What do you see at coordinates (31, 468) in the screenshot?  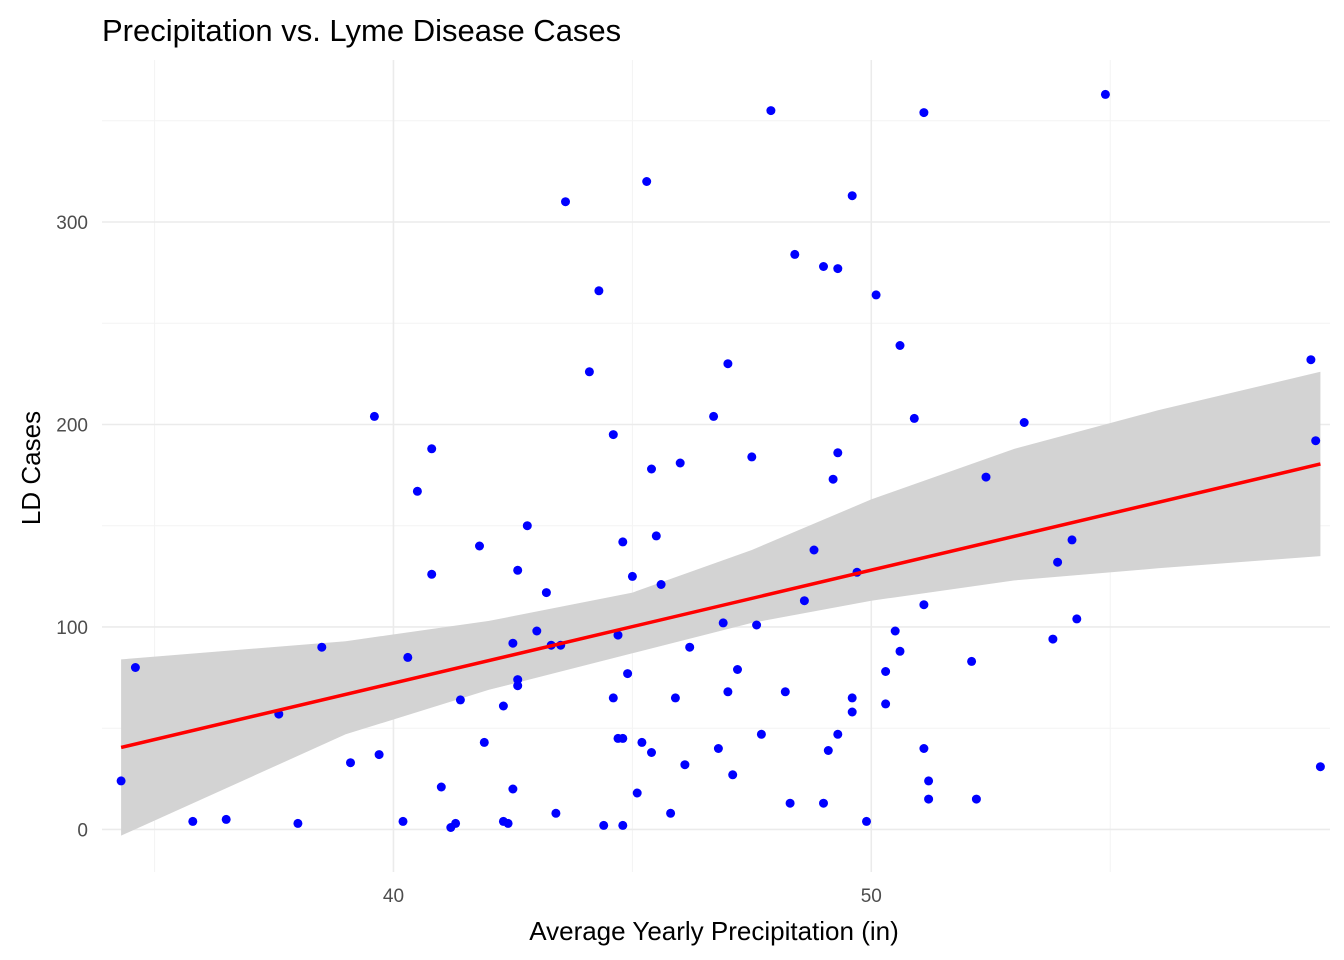 I see `y-axis-title: LD Cases` at bounding box center [31, 468].